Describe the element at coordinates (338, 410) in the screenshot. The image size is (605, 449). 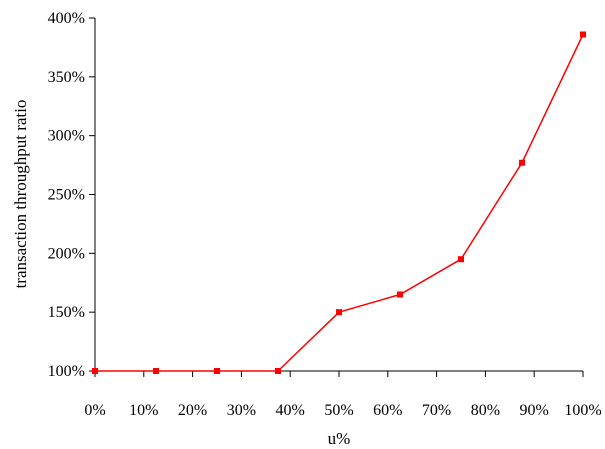
I see `x-tick-label: 50%` at that location.